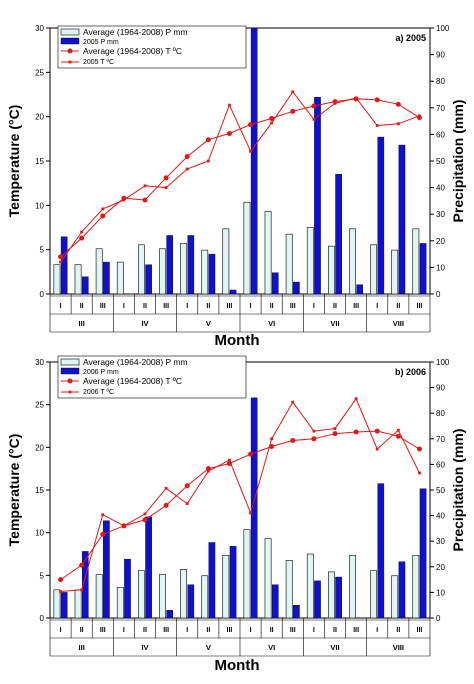  I want to click on left-tick-label: 25, so click(39, 405).